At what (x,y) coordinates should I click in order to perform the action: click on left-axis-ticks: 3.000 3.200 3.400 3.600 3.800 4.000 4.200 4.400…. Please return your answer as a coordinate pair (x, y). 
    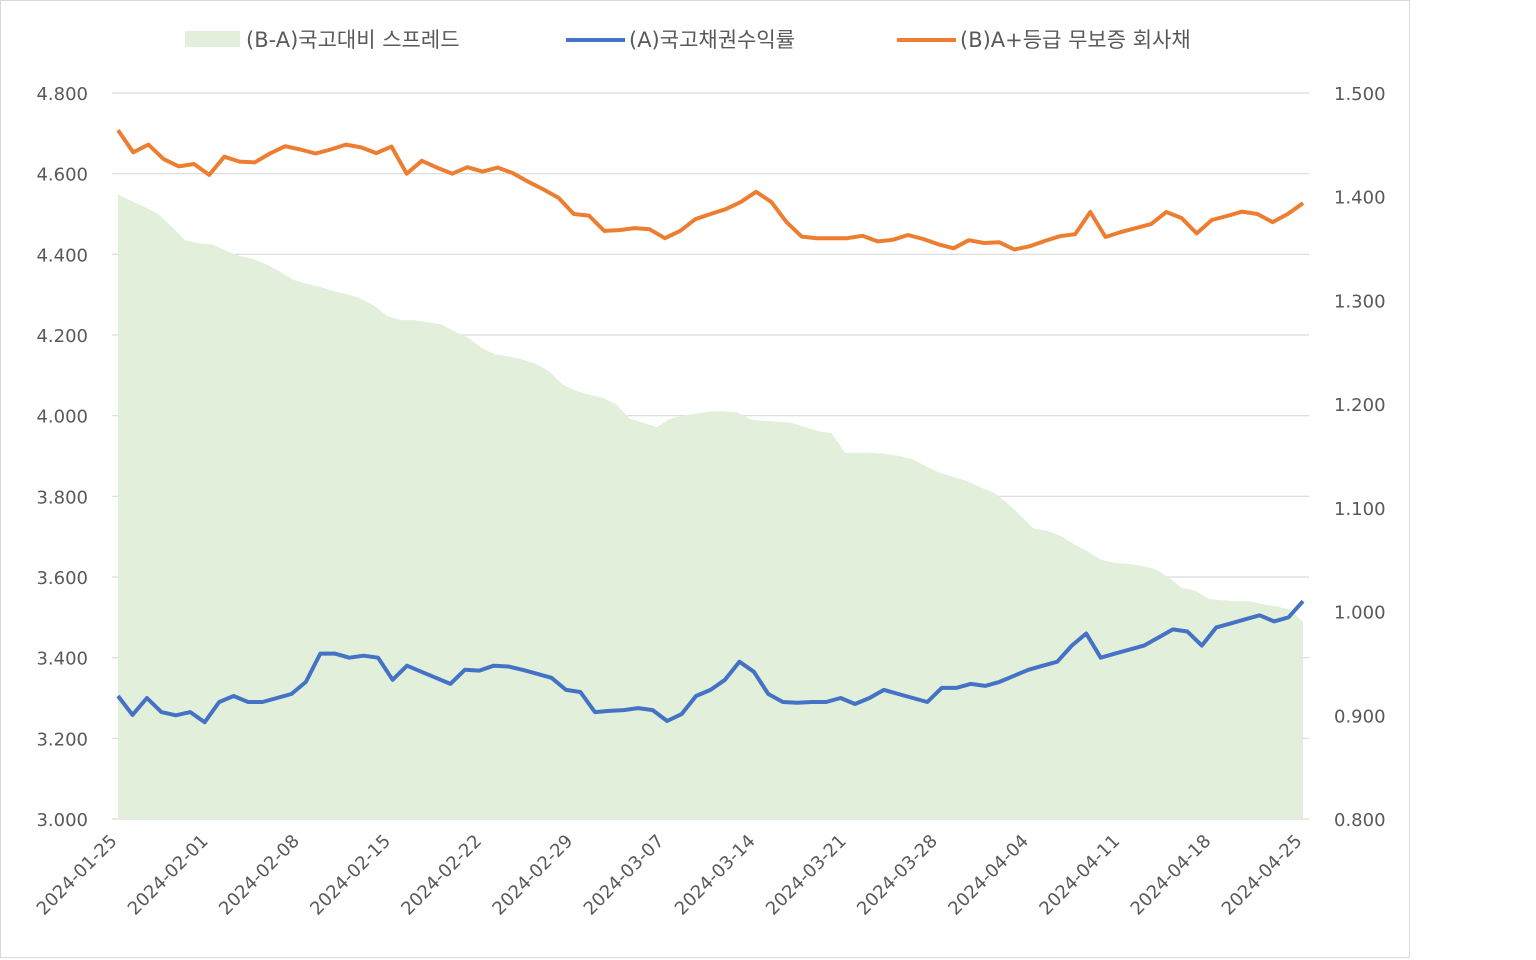
    Looking at the image, I should click on (62, 457).